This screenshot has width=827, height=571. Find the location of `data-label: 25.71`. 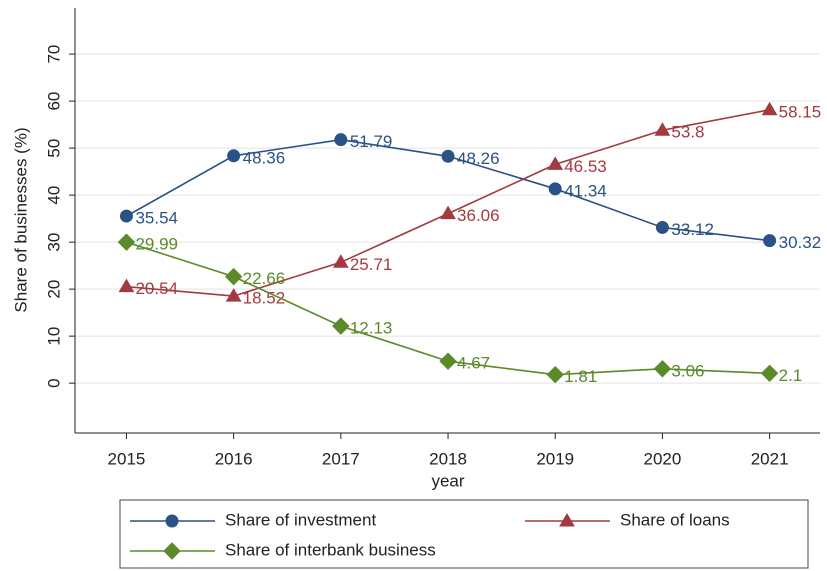

data-label: 25.71 is located at coordinates (371, 264).